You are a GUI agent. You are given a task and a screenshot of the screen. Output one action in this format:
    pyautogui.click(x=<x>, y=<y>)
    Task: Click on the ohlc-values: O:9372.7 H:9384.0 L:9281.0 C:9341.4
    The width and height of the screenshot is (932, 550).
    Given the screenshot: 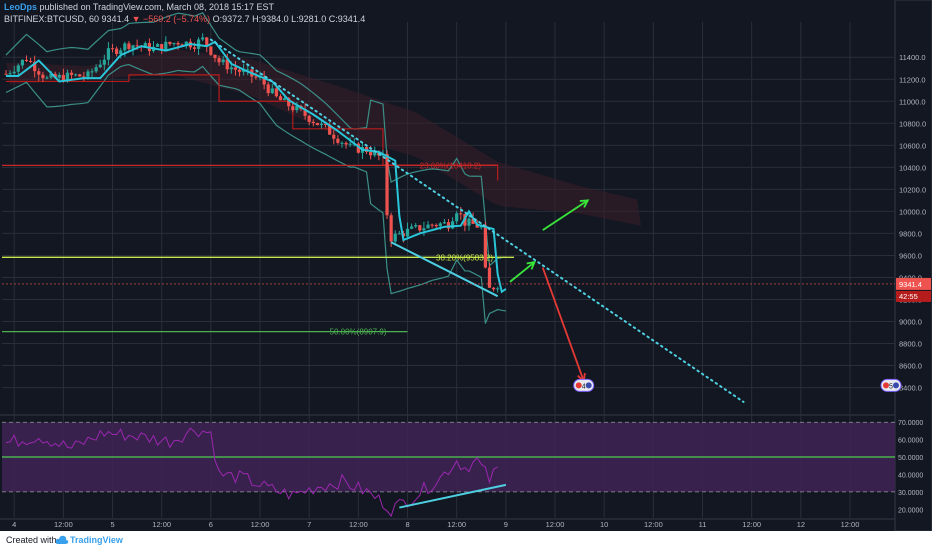 What is the action you would take?
    pyautogui.click(x=289, y=19)
    